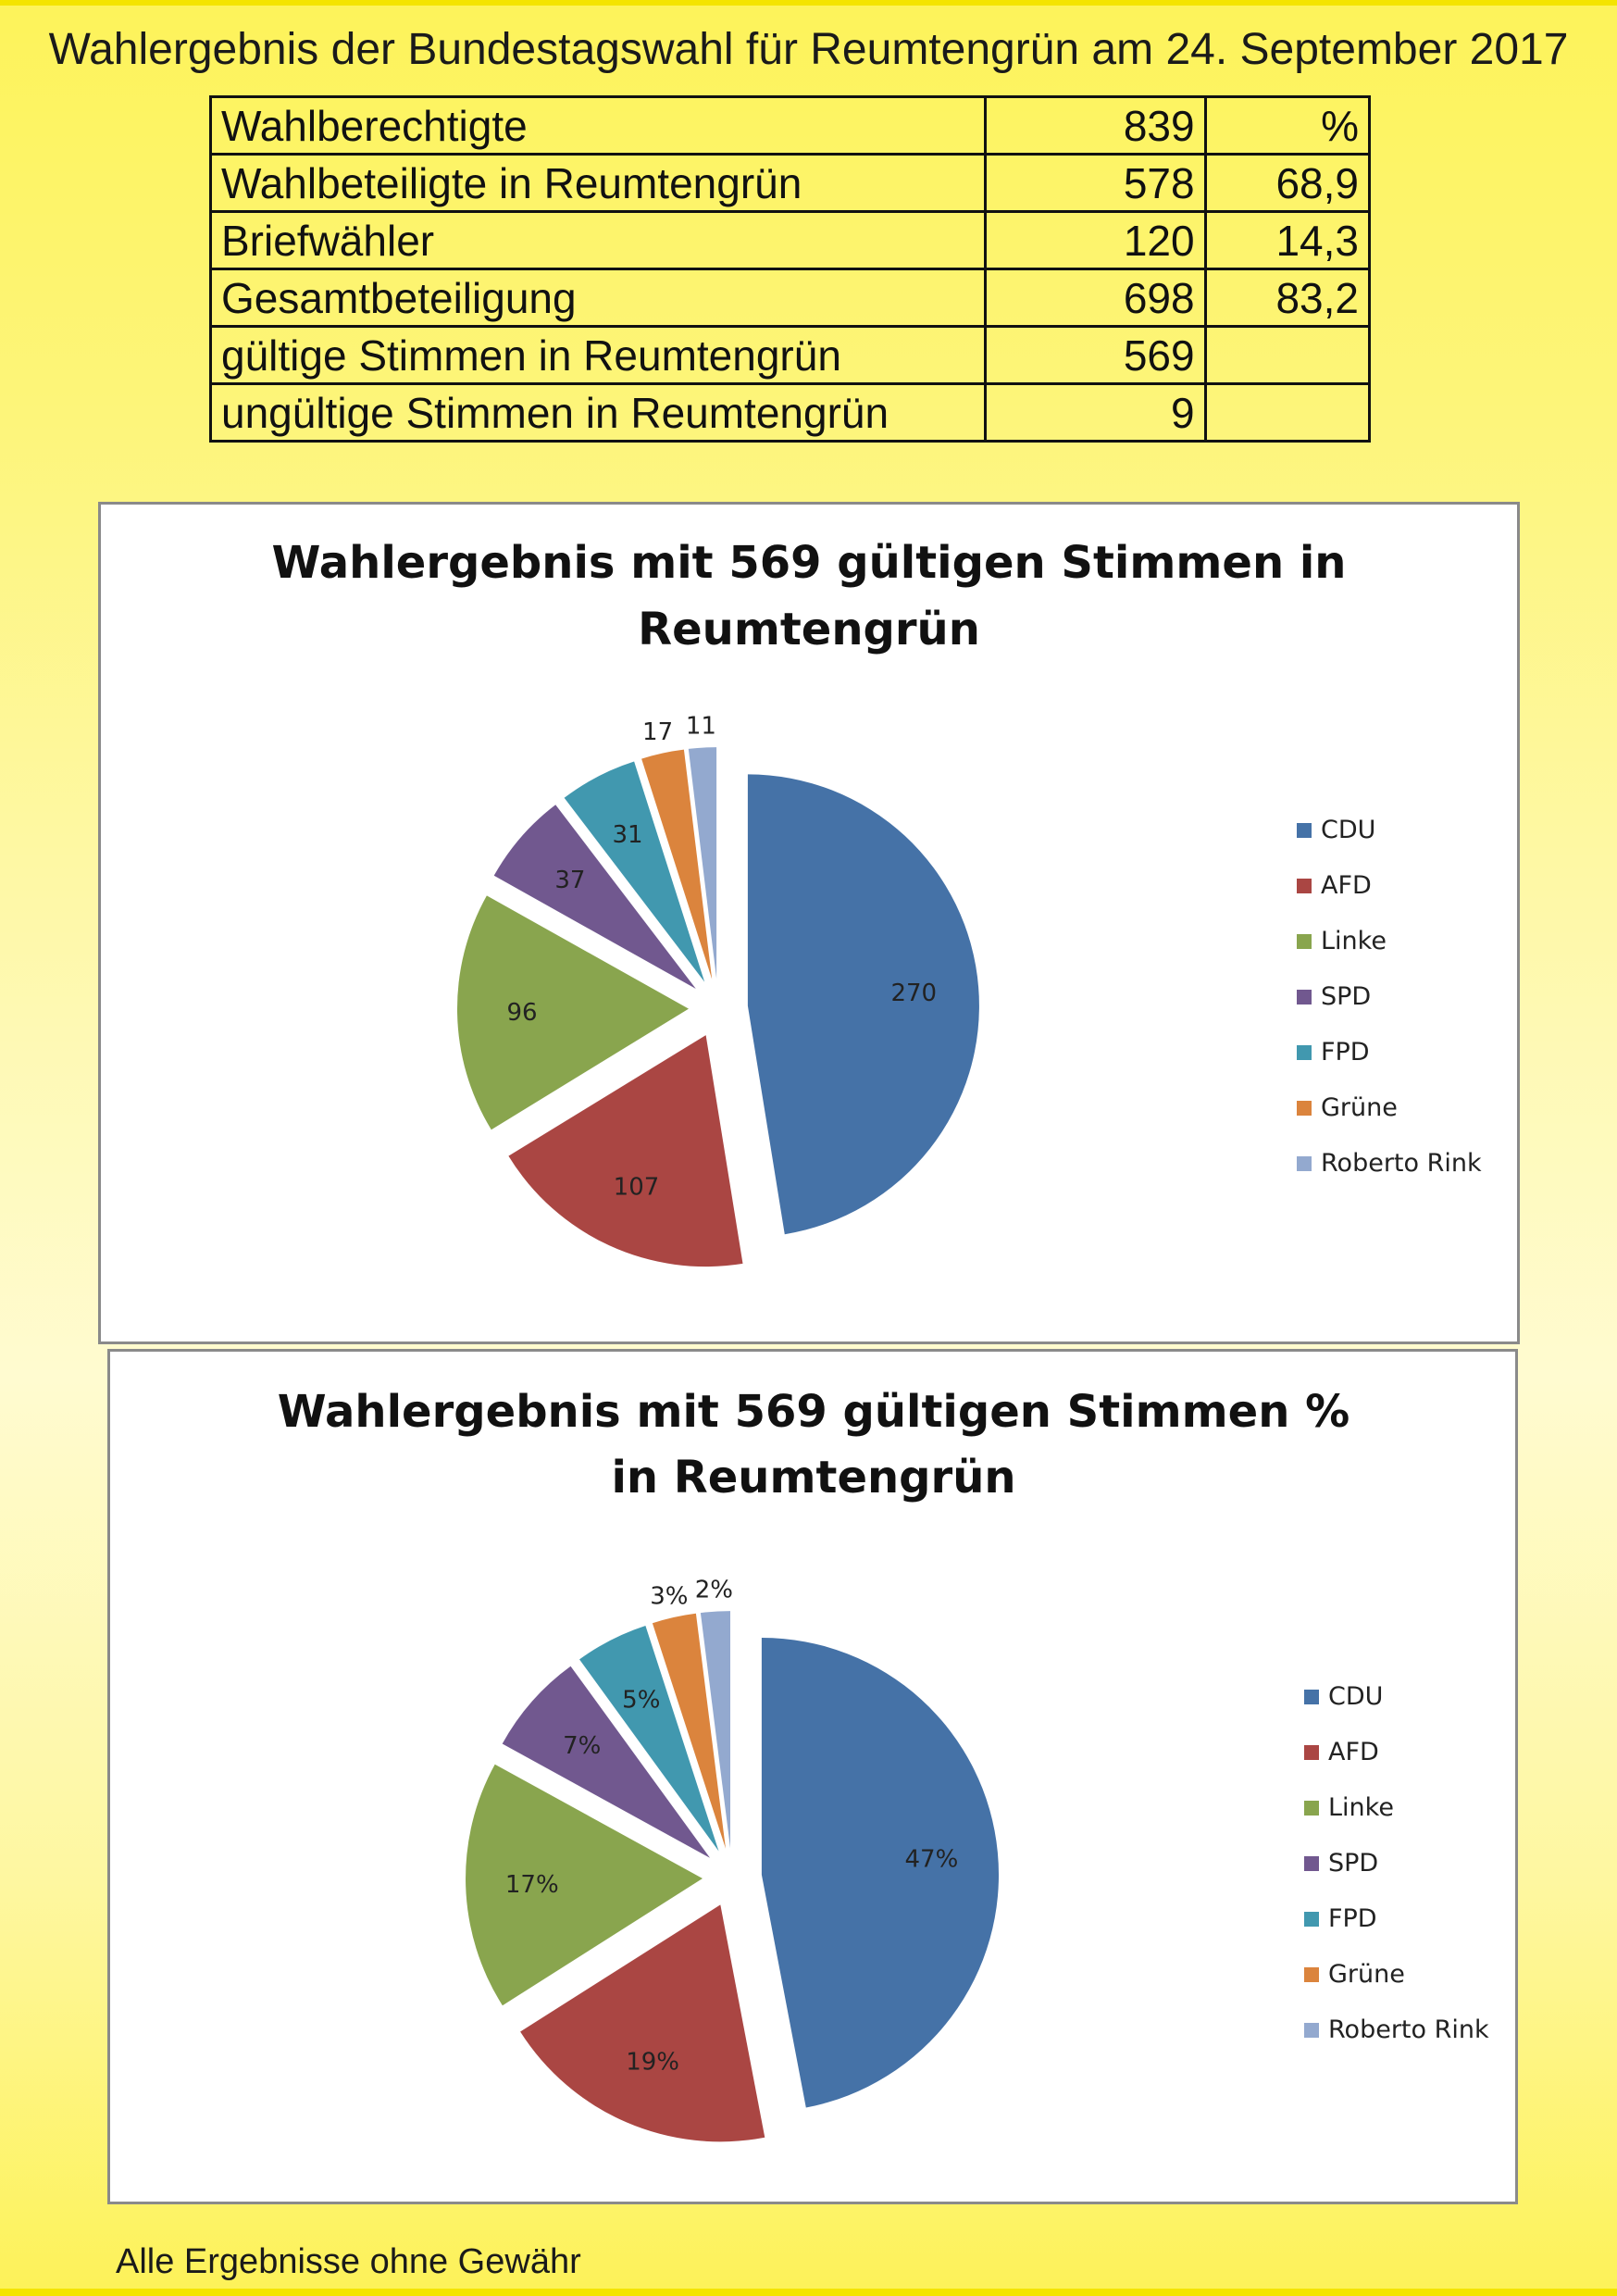  What do you see at coordinates (1287, 298) in the screenshot?
I see `row-percent: 83,2` at bounding box center [1287, 298].